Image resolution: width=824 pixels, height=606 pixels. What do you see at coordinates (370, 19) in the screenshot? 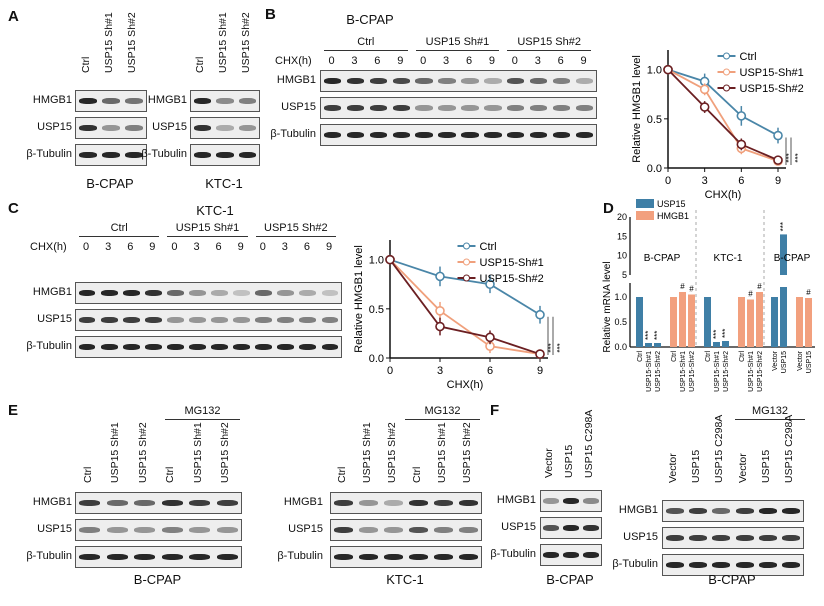
I see `blot-title: B-CPAP` at bounding box center [370, 19].